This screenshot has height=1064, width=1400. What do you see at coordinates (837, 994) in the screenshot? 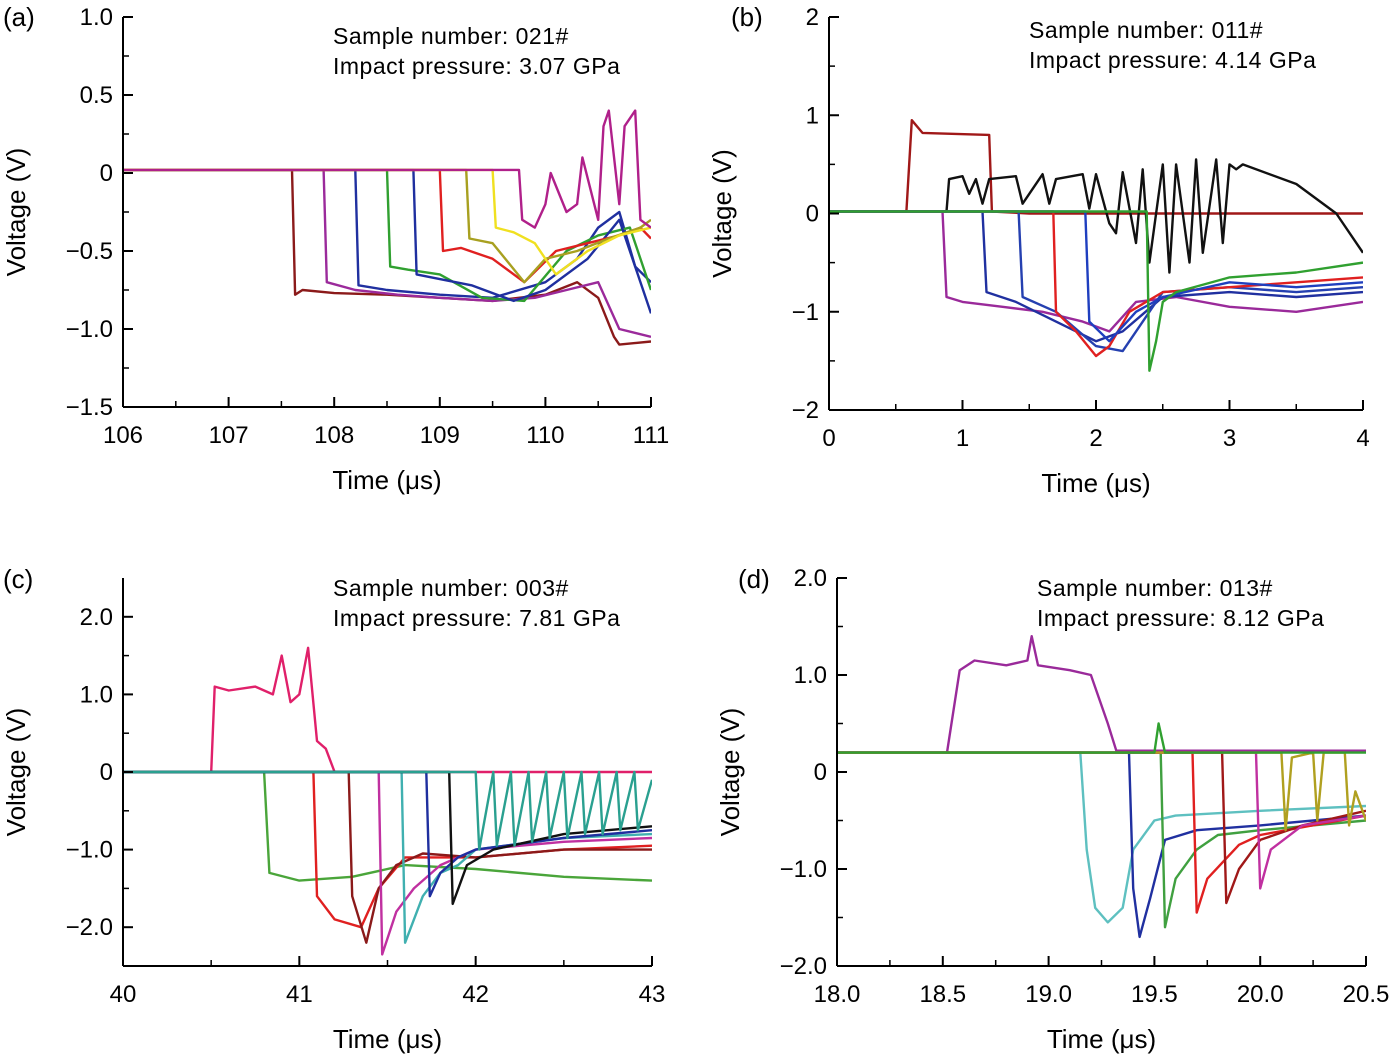
I see `x-tick-label: 18.0` at bounding box center [837, 994].